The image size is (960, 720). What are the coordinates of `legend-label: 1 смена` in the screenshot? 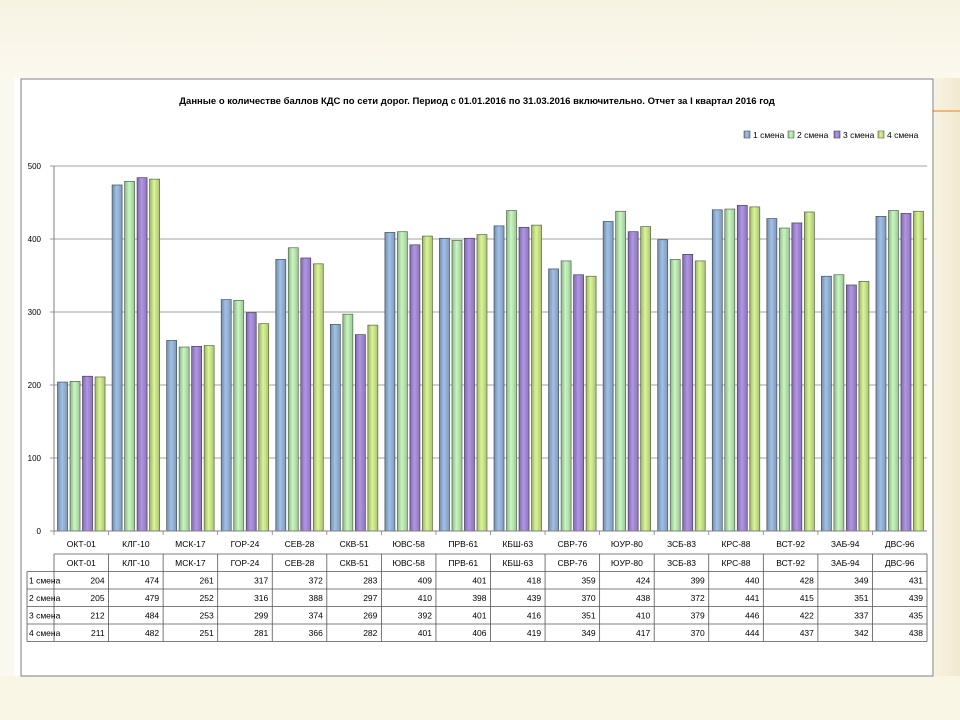 It's located at (769, 135).